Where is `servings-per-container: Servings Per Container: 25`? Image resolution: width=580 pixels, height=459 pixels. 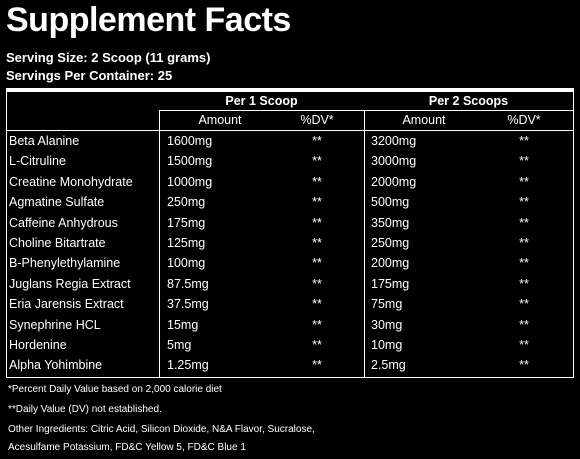 servings-per-container: Servings Per Container: 25 is located at coordinates (89, 75).